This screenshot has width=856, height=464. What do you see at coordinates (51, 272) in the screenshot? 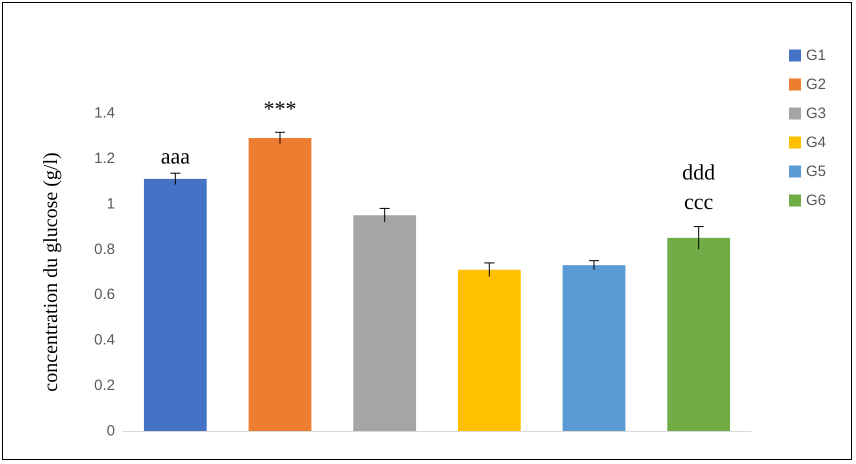
I see `y-axis-title: concentration du glucose (g/l)` at bounding box center [51, 272].